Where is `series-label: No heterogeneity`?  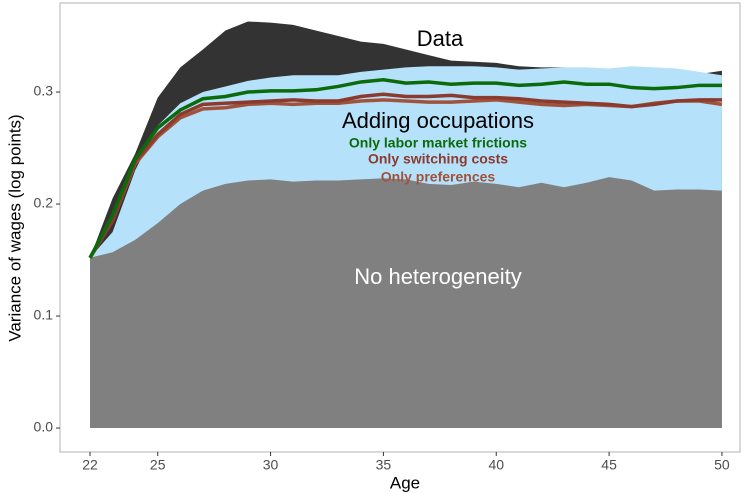 series-label: No heterogeneity is located at coordinates (438, 276).